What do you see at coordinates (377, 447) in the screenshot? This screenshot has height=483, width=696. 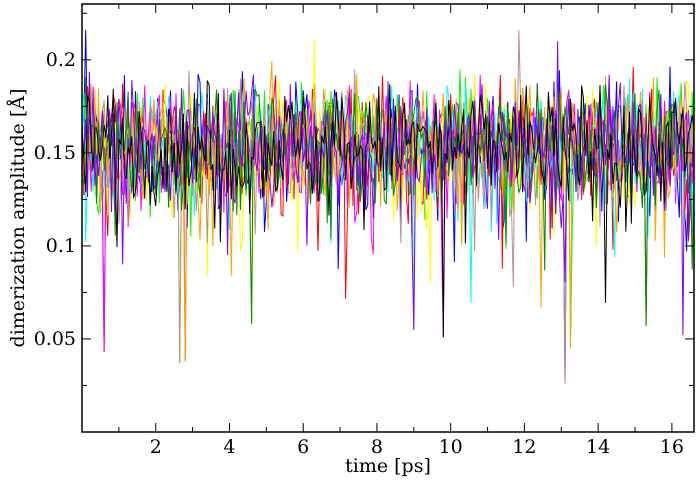 I see `x-tick-label: 8` at bounding box center [377, 447].